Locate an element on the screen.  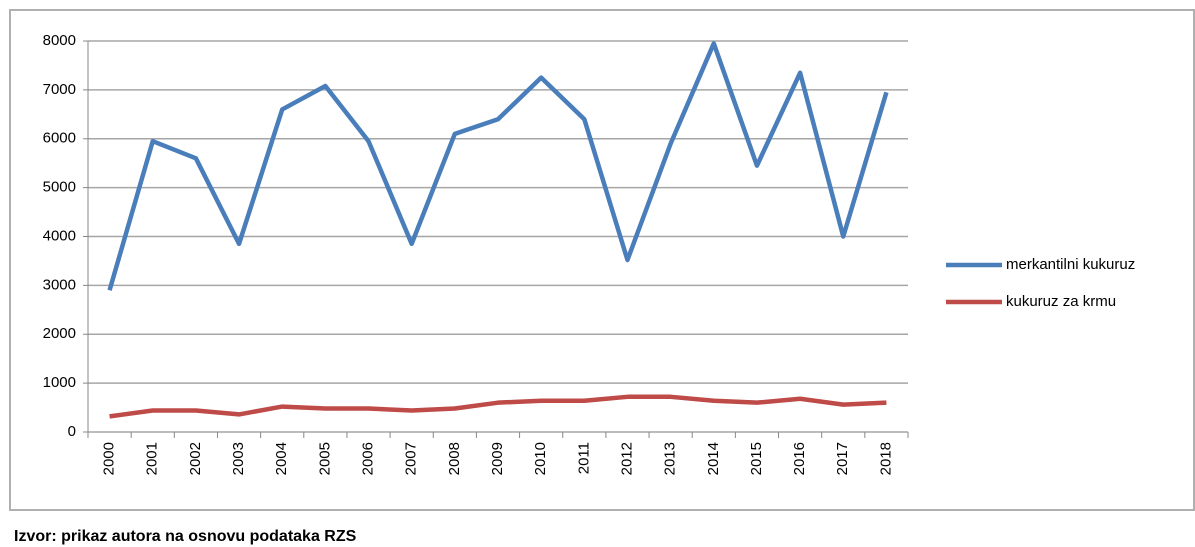
x-tick-label: 2001 is located at coordinates (152, 458).